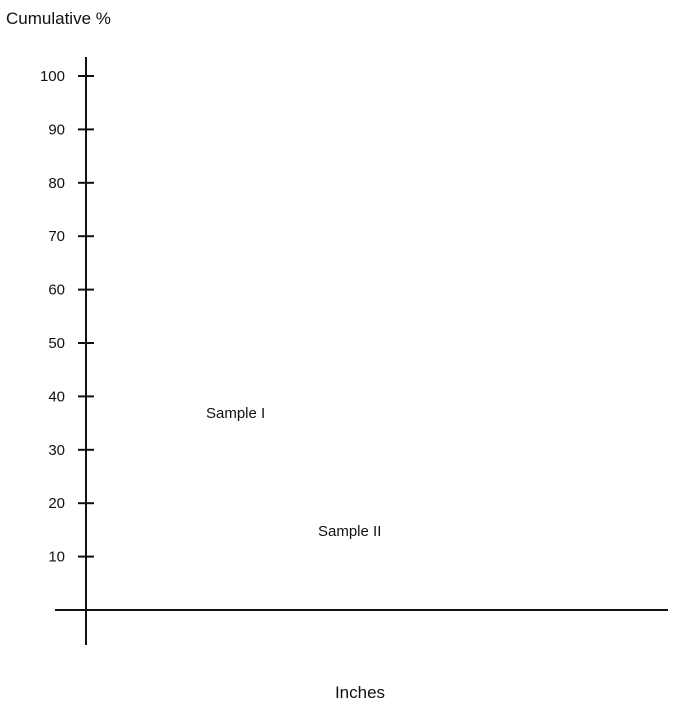 The image size is (673, 704). I want to click on y-tick-label: 20, so click(56, 503).